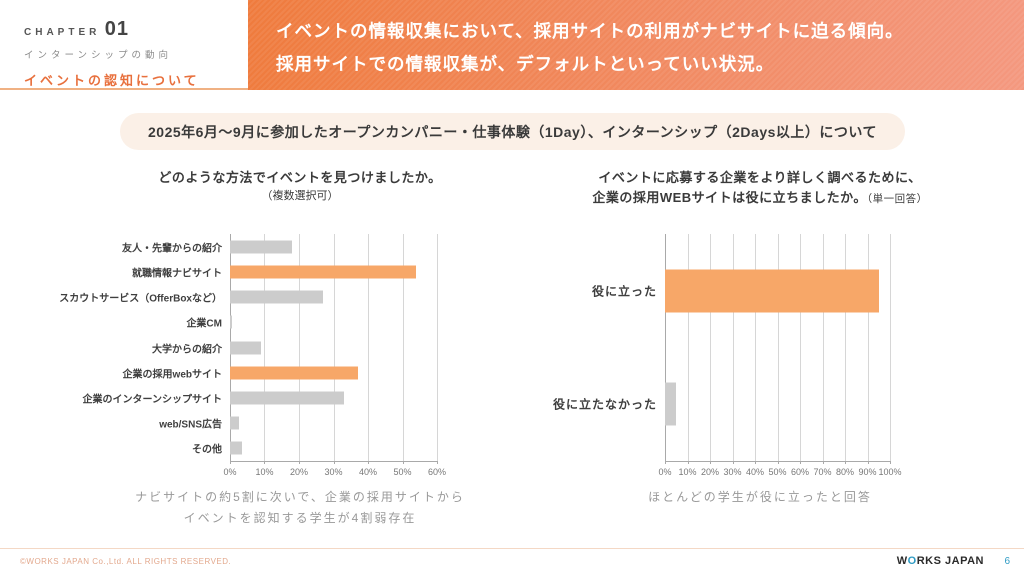 The width and height of the screenshot is (1024, 576). I want to click on chapter-label: CHAPTER, so click(62, 32).